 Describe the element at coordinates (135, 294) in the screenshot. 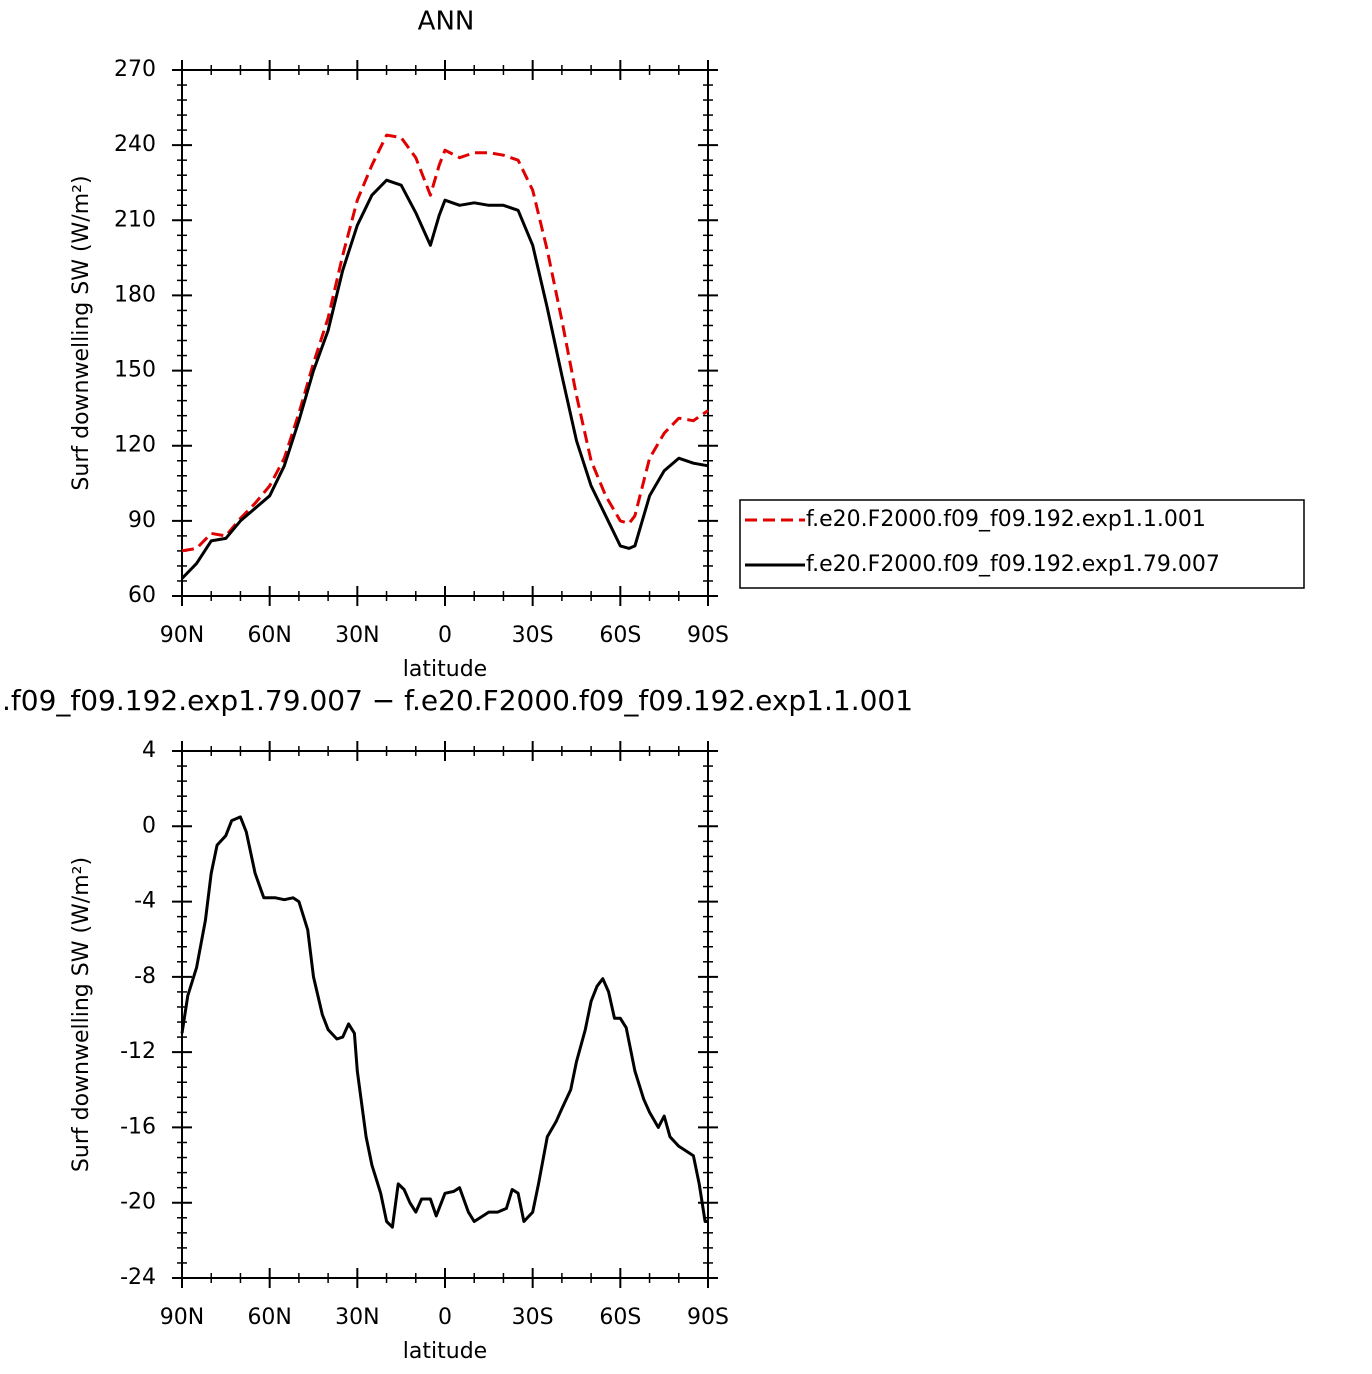

I see `y-tick-label: 180` at that location.